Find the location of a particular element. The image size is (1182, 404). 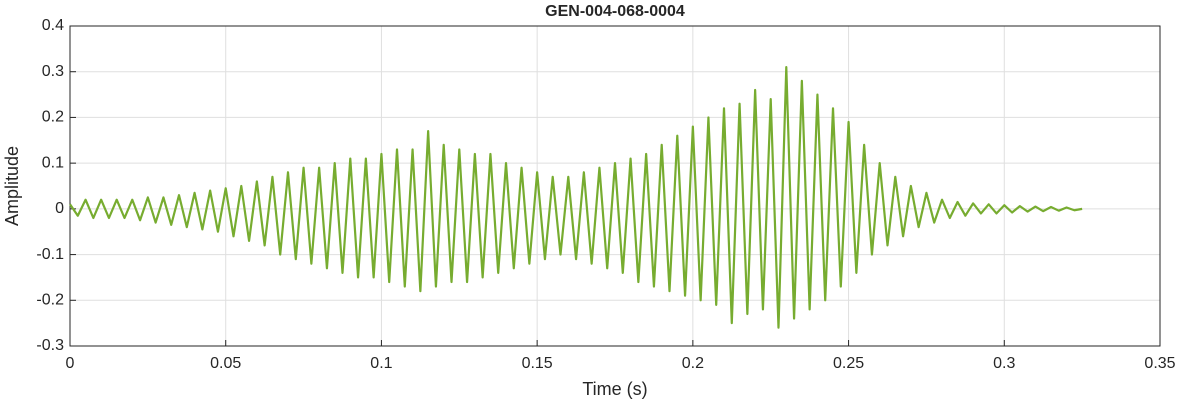

y-tick-label: 0.4 is located at coordinates (53, 25).